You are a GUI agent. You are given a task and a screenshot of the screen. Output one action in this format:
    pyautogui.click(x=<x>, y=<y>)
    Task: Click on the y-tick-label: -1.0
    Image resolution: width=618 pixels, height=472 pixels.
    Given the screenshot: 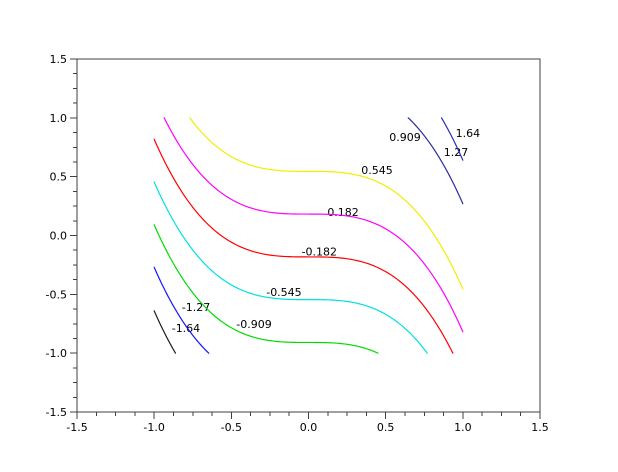 What is the action you would take?
    pyautogui.click(x=56, y=353)
    